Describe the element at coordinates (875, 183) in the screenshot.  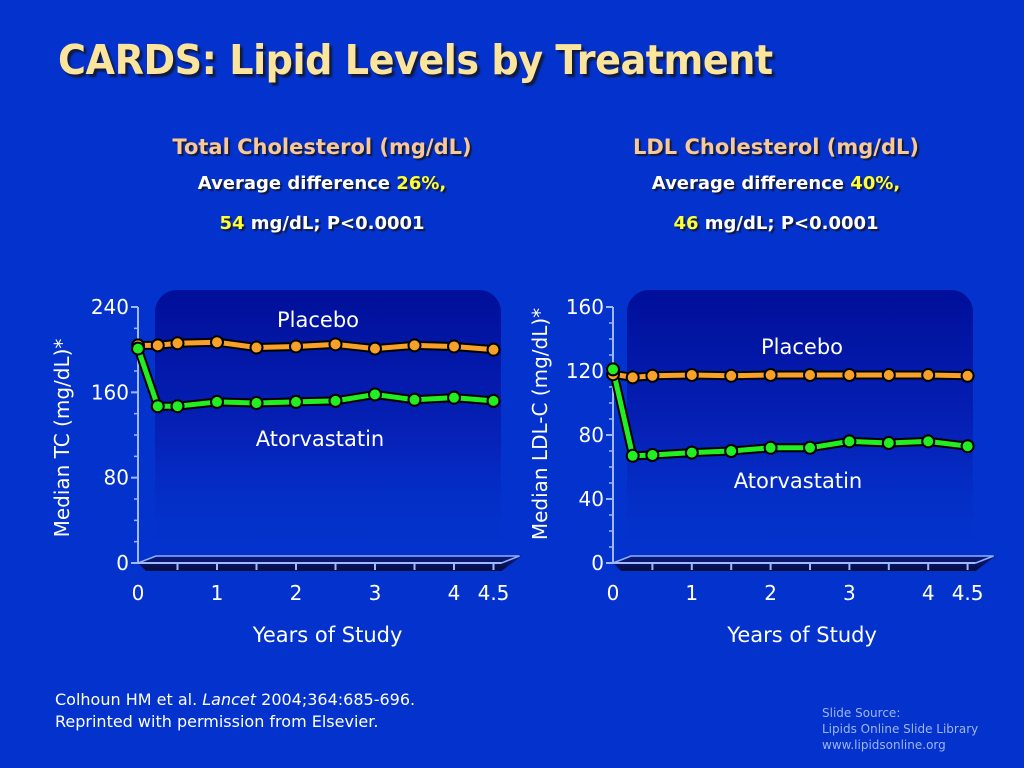
I see `ldl-avg-diff-percent: 40%,` at that location.